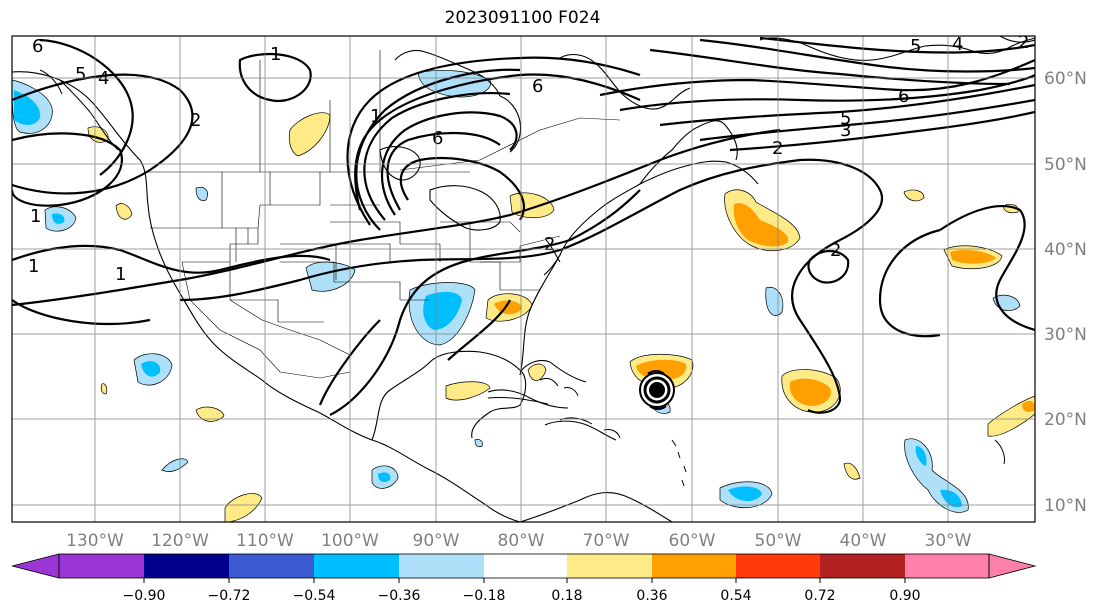 The width and height of the screenshot is (1105, 615). Describe the element at coordinates (399, 596) in the screenshot. I see `colorbar-label: −0.36` at that location.